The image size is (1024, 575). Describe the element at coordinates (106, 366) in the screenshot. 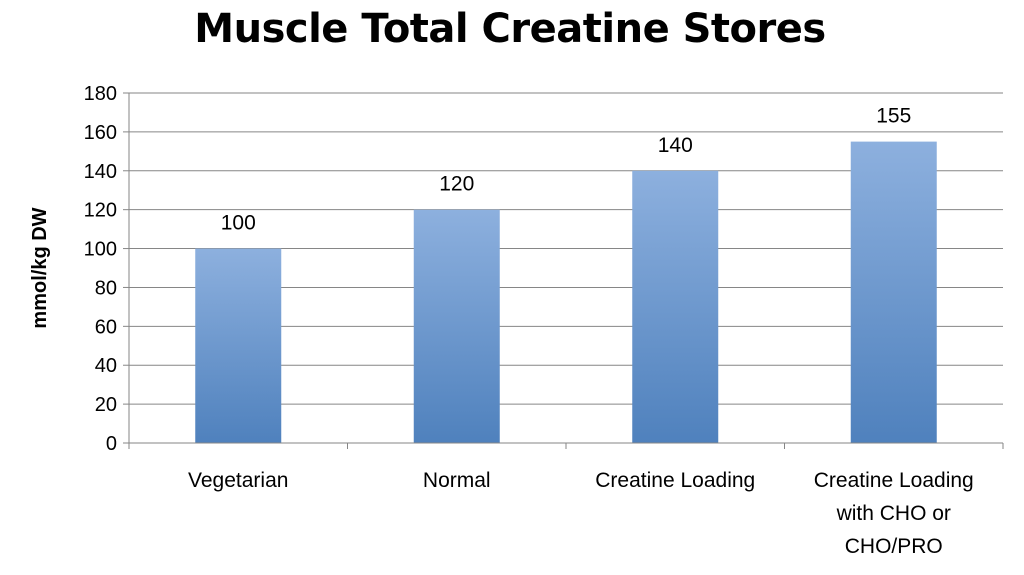

I see `y-tick-label: 40` at that location.